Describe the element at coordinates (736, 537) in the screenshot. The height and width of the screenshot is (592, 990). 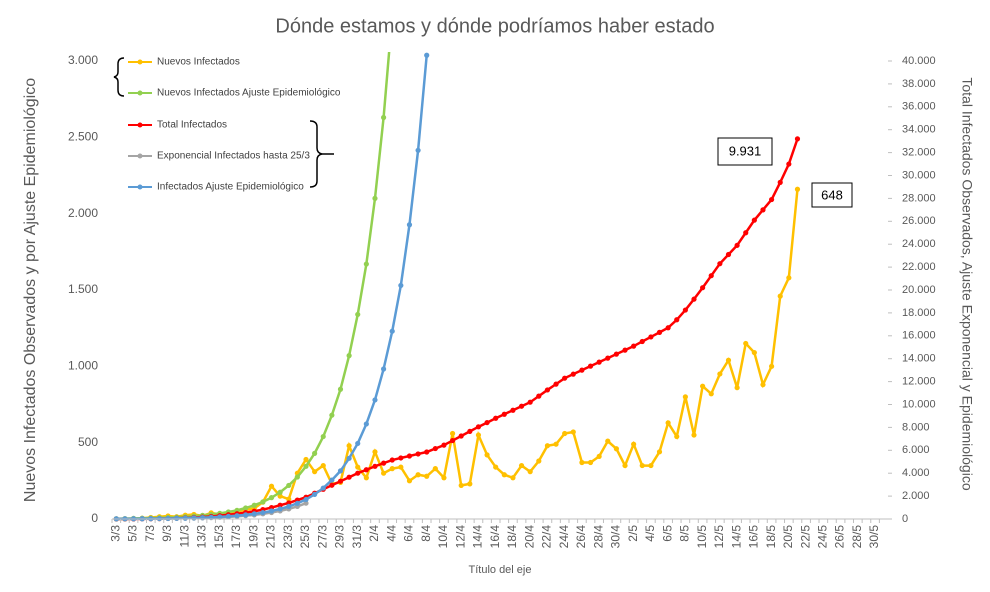
I see `x-tick-label: 14/5` at that location.